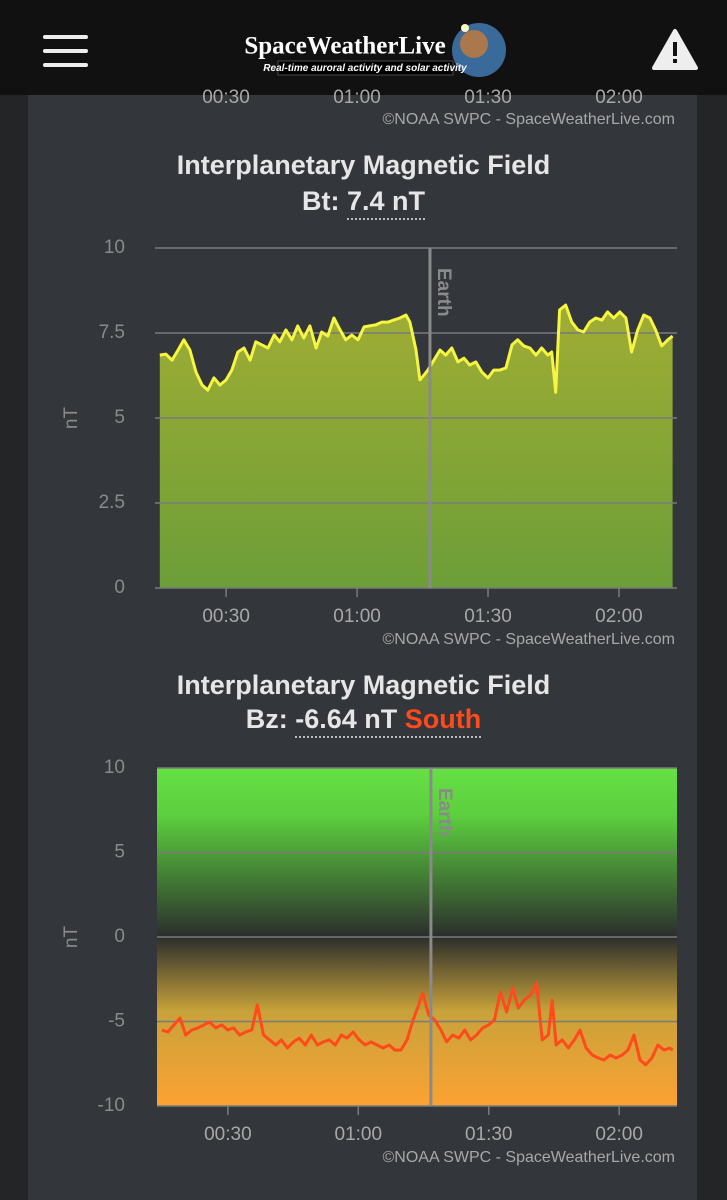  I want to click on chart-readout: Bz: -6.64 nT South, so click(363, 720).